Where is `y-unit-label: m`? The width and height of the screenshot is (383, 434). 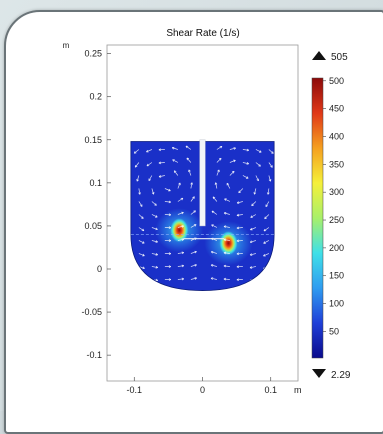
y-unit-label: m is located at coordinates (66, 45).